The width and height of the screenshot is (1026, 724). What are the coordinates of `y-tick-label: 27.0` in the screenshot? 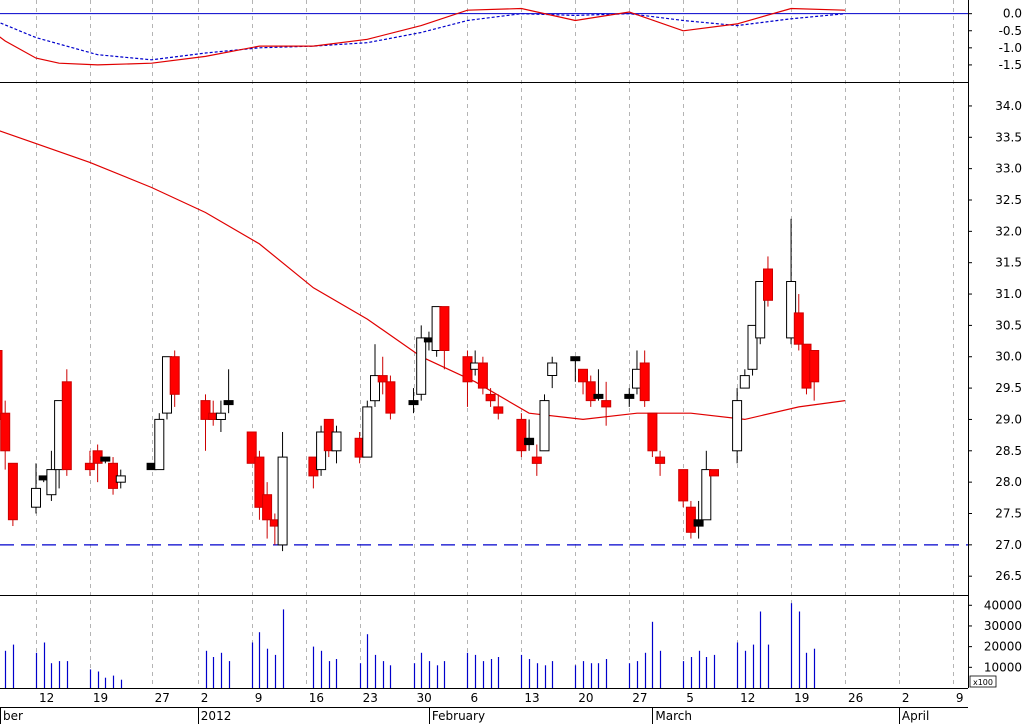 It's located at (1008, 545).